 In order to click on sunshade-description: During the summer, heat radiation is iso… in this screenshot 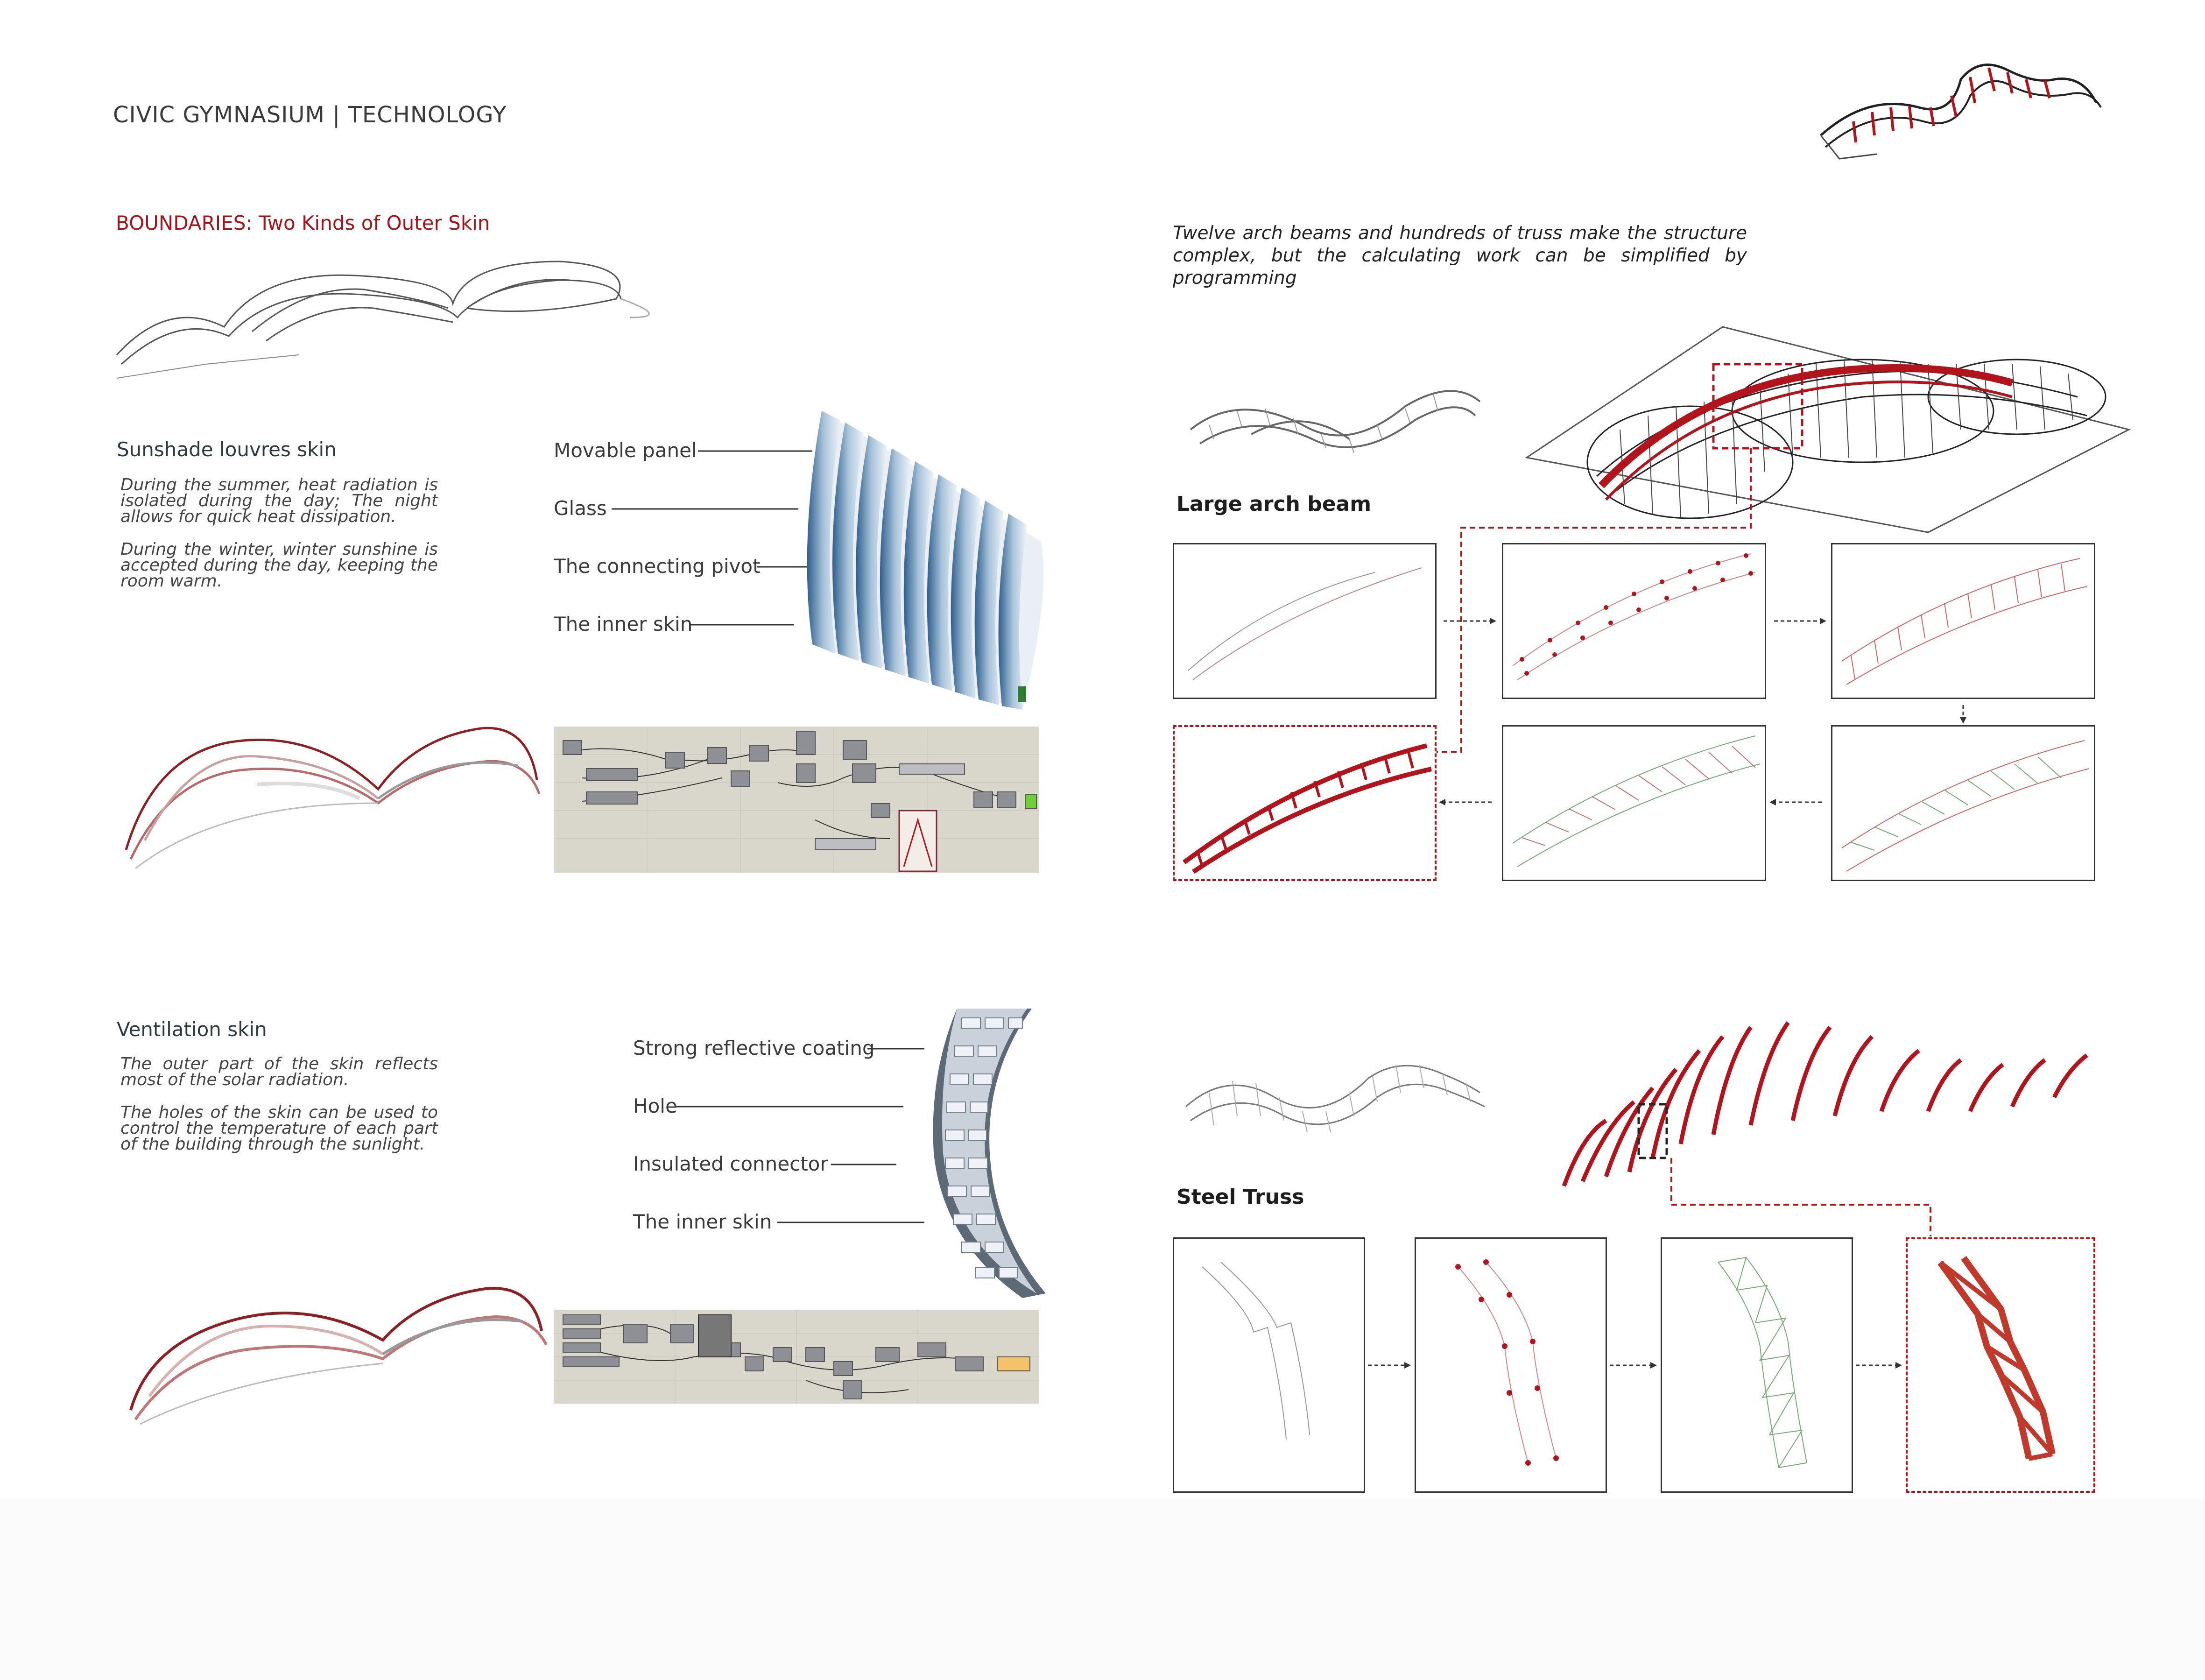, I will do `click(279, 541)`.